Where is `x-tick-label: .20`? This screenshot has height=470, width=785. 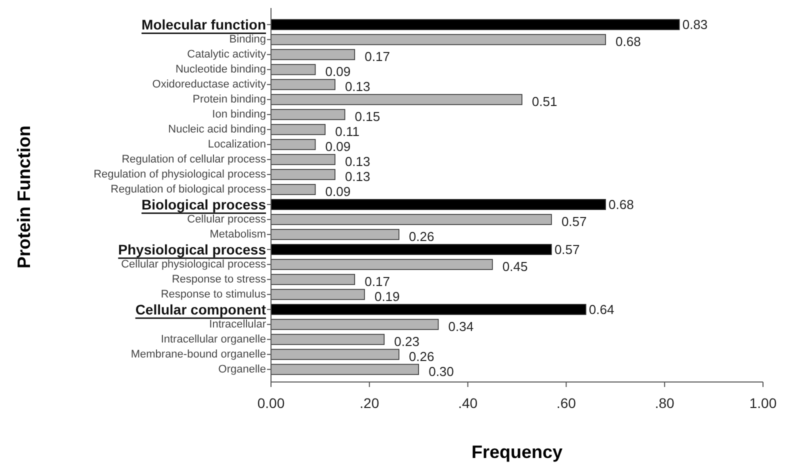 x-tick-label: .20 is located at coordinates (370, 403).